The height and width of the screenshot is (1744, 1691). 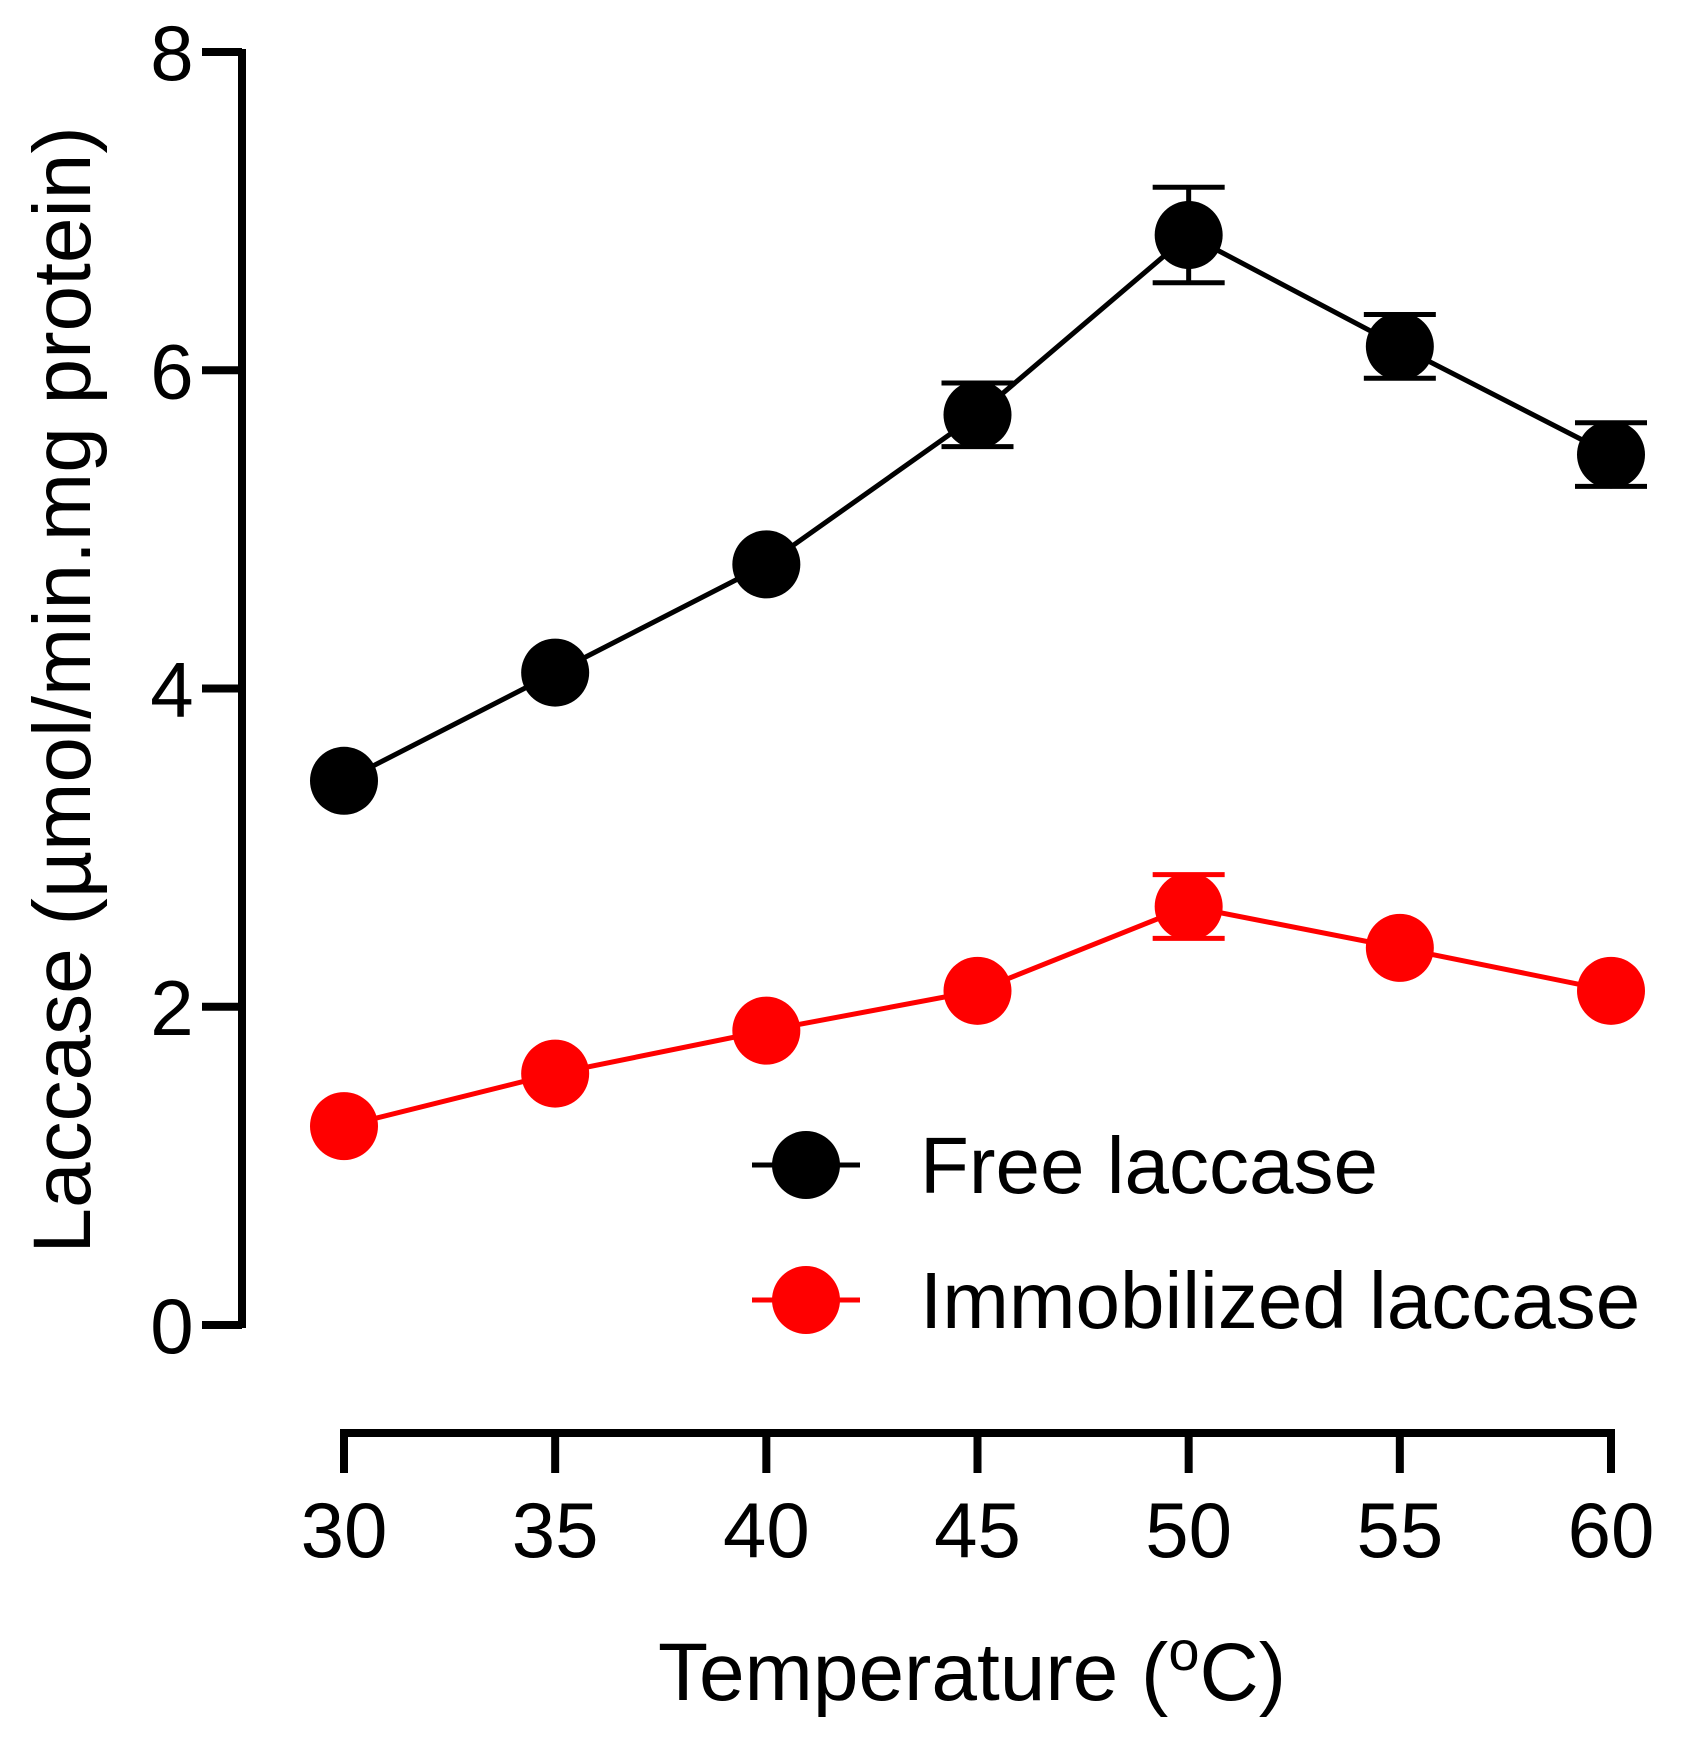 I want to click on x-axis: 30 35 40 45 50 55 60, so click(x=978, y=1501).